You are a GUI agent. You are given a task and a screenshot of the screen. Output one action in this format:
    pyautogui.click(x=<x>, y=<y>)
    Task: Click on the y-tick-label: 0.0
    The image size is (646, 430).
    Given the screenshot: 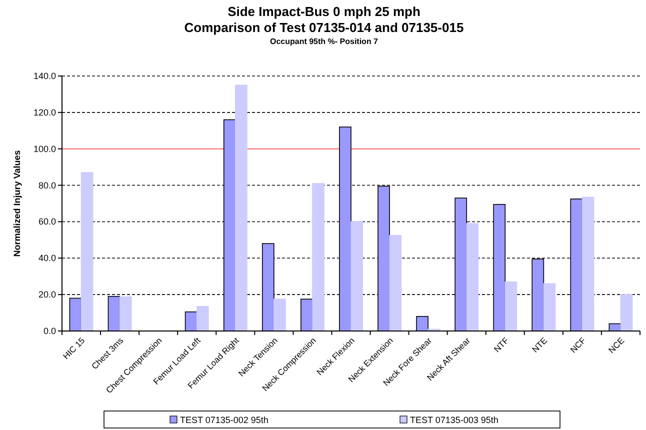 What is the action you would take?
    pyautogui.click(x=49, y=331)
    